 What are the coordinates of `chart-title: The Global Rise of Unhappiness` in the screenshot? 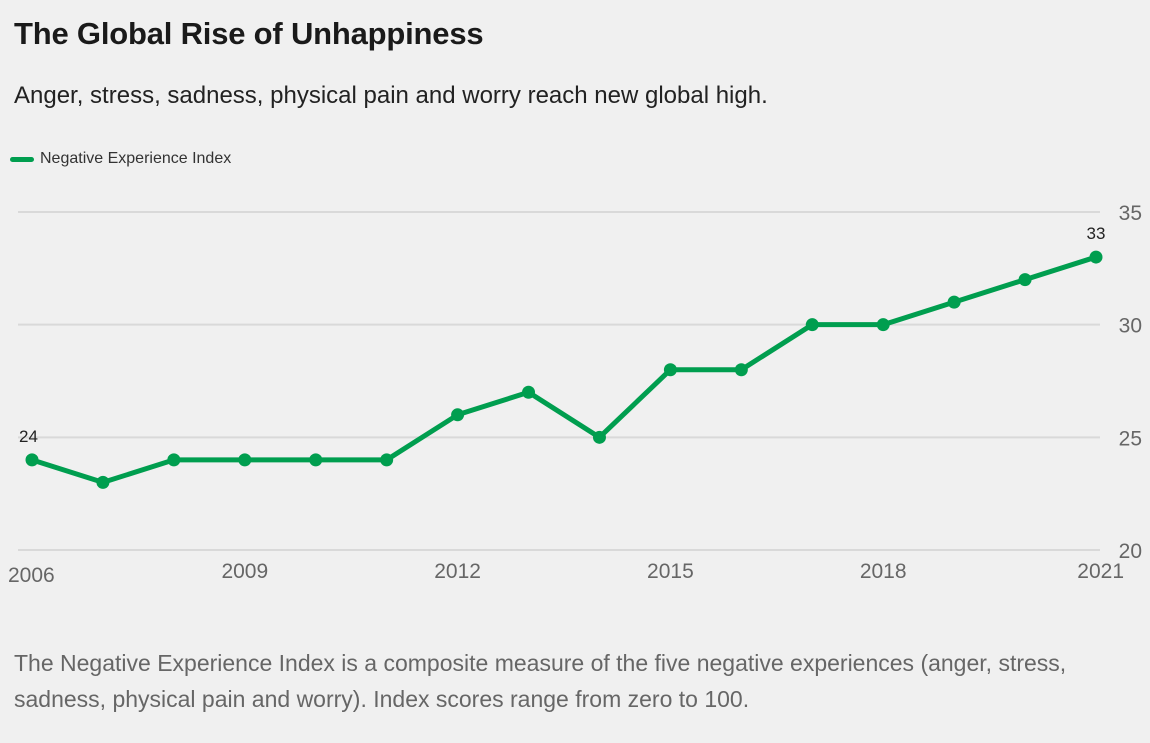 It's located at (249, 33).